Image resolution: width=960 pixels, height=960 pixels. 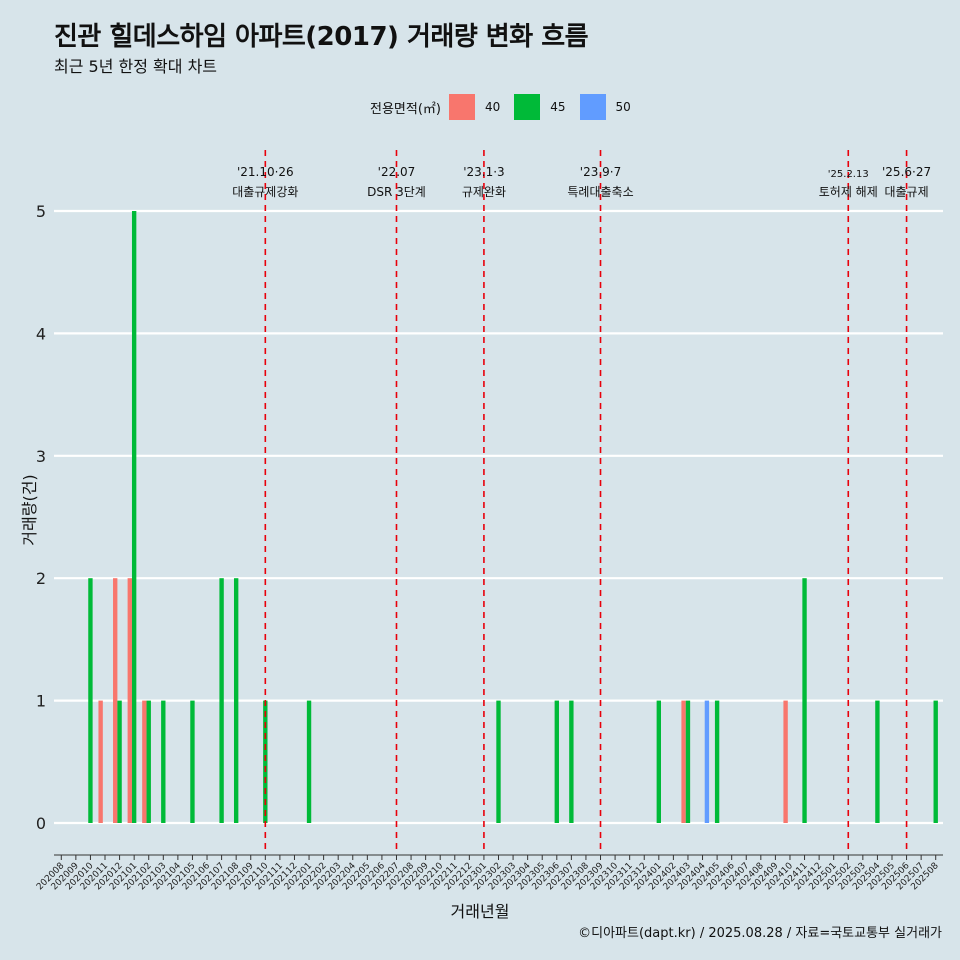 What do you see at coordinates (41, 456) in the screenshot?
I see `y-tick-label-3: 3` at bounding box center [41, 456].